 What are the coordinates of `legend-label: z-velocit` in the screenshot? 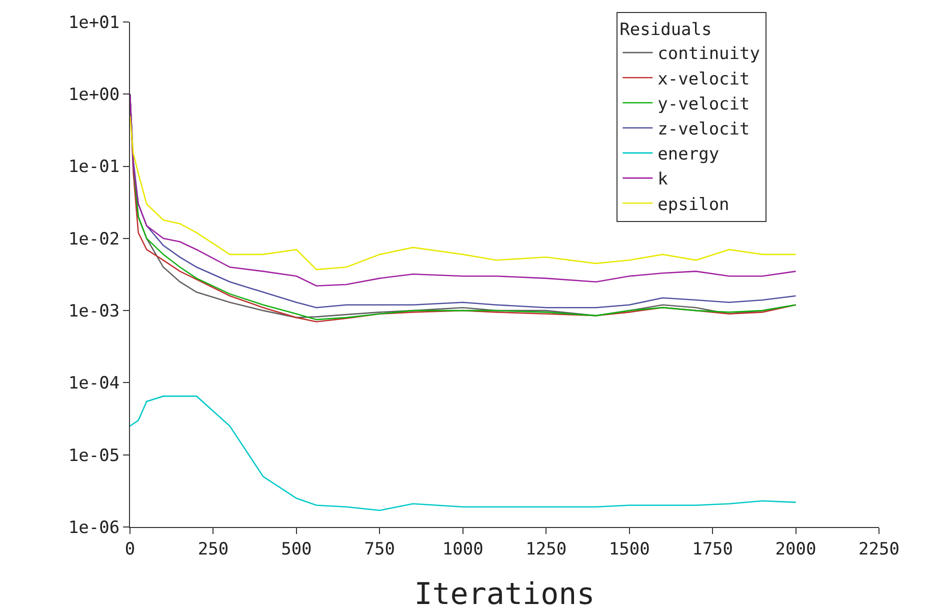 It's located at (704, 129).